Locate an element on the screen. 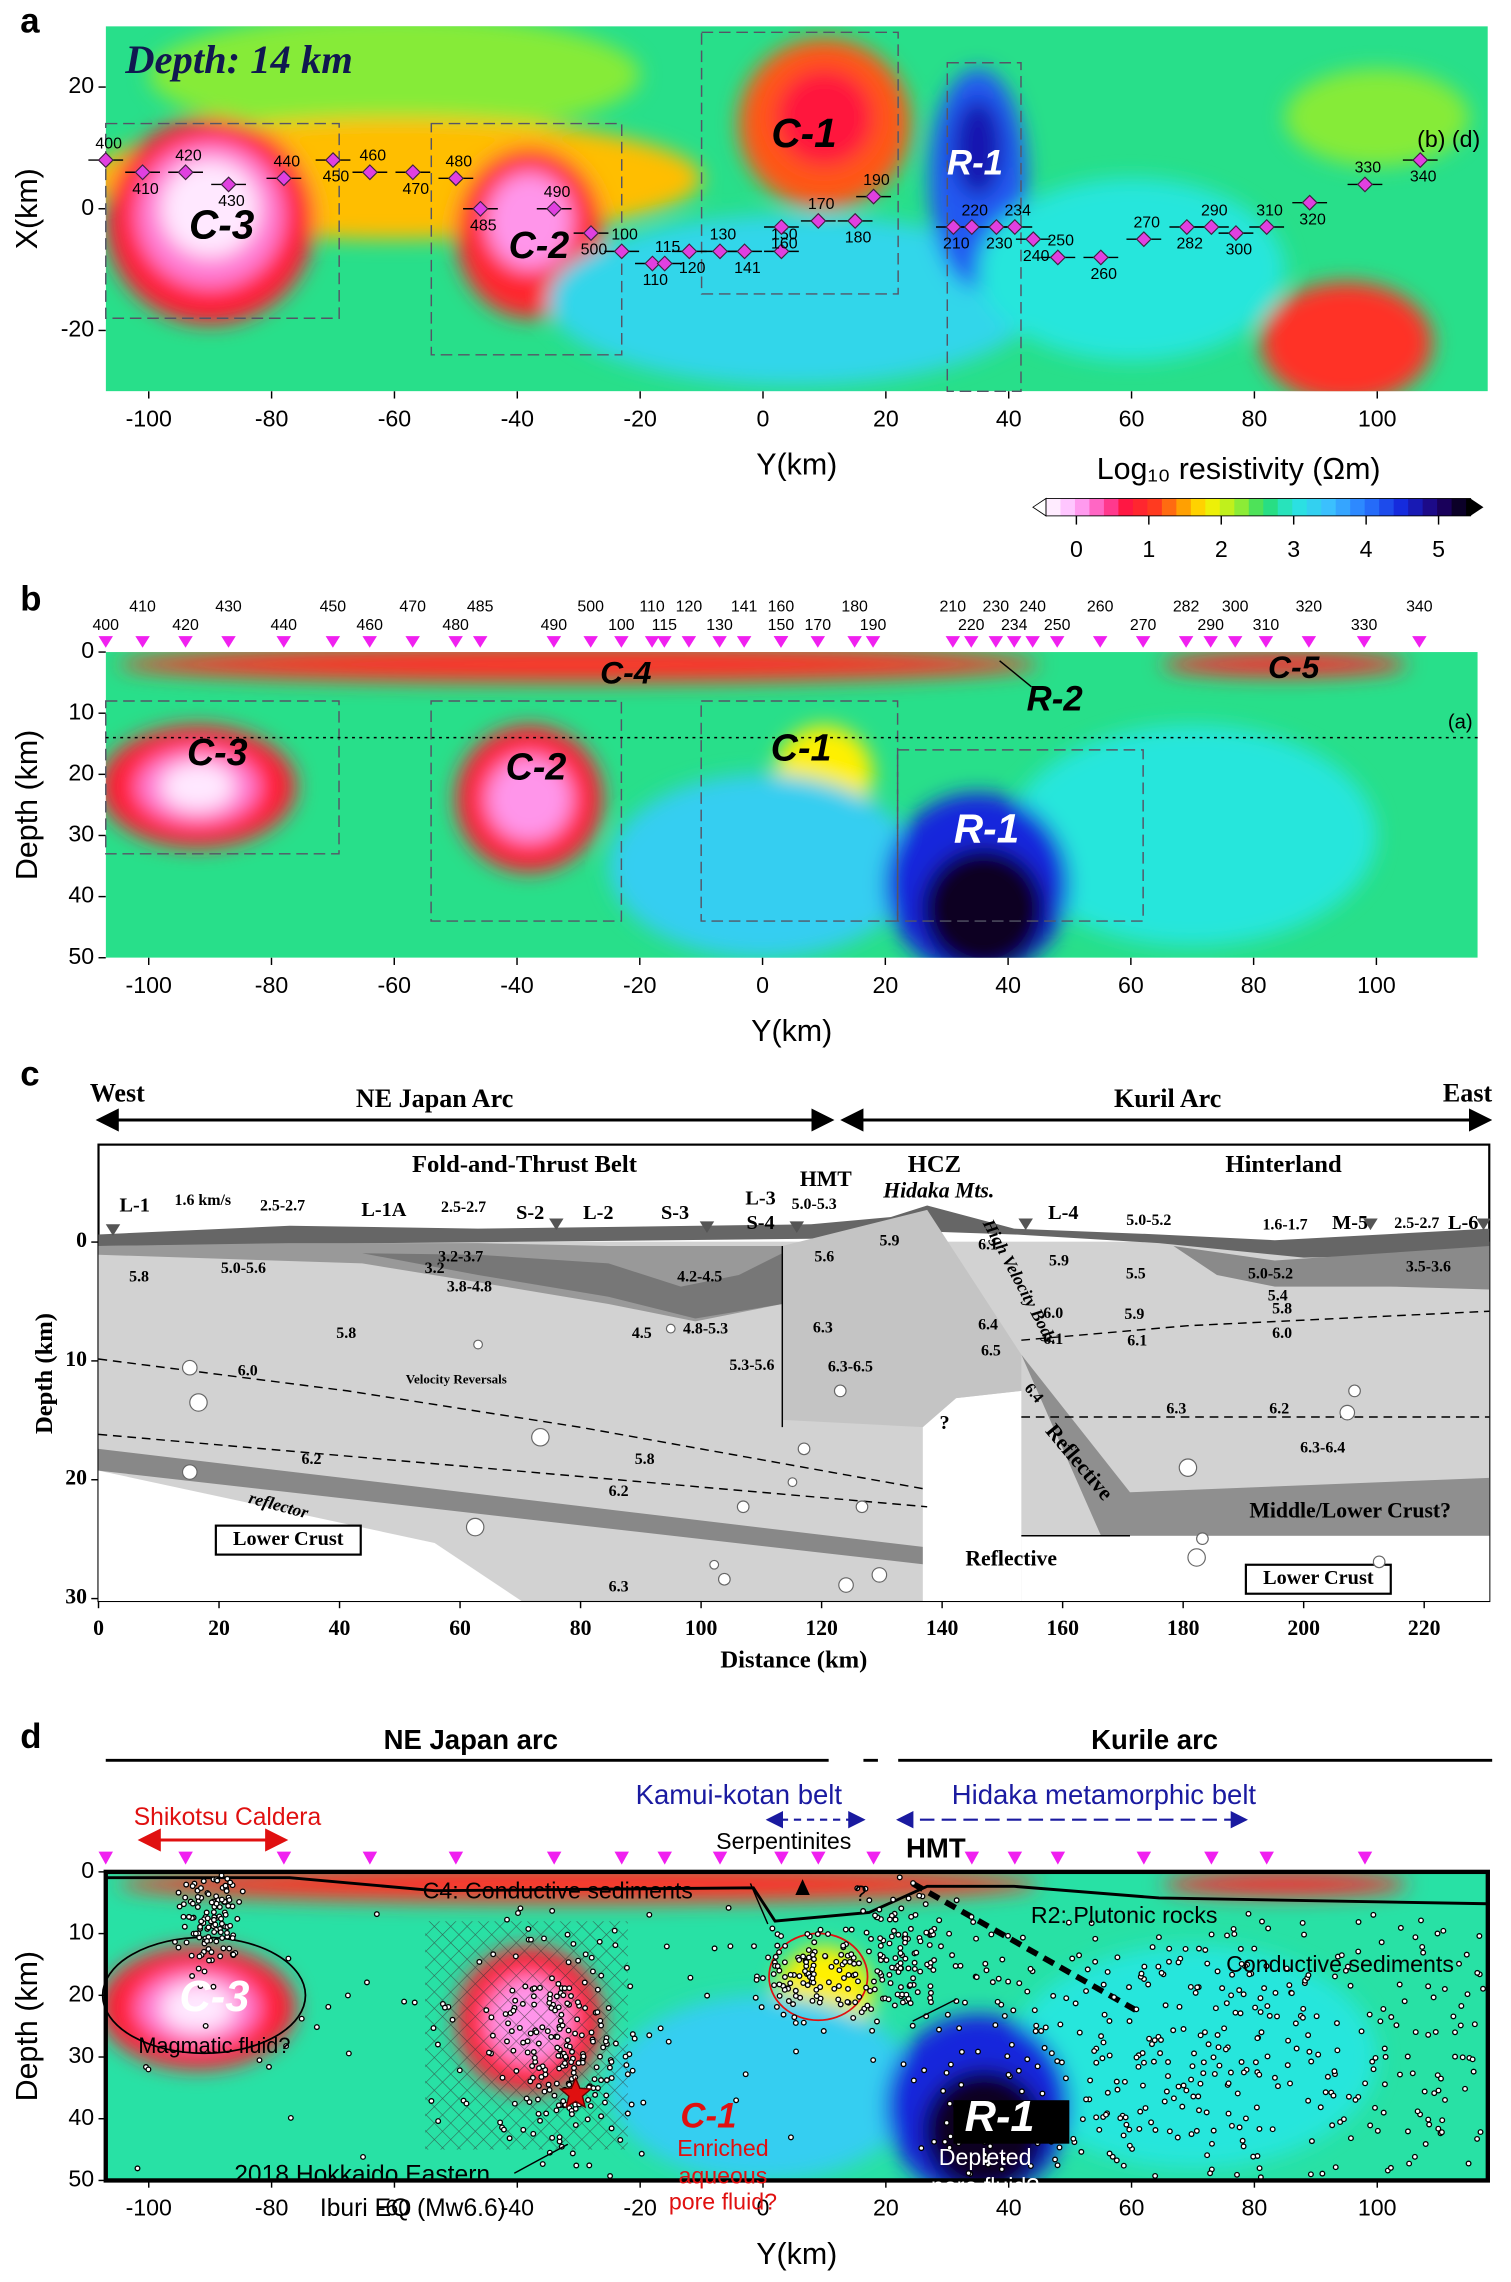 The width and height of the screenshot is (1511, 2282). station-label: 485 is located at coordinates (480, 606).